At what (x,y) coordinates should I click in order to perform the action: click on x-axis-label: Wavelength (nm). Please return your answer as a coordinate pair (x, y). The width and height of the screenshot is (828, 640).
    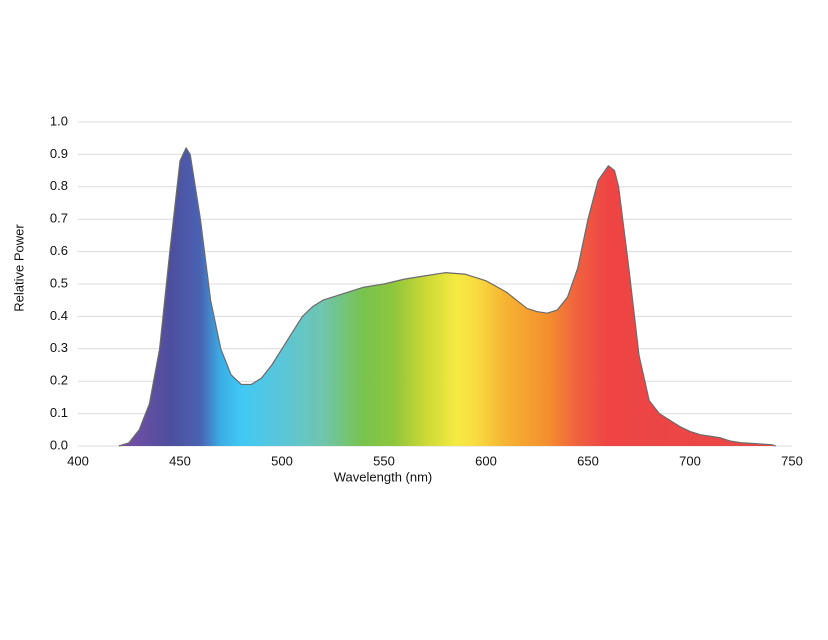
    Looking at the image, I should click on (383, 476).